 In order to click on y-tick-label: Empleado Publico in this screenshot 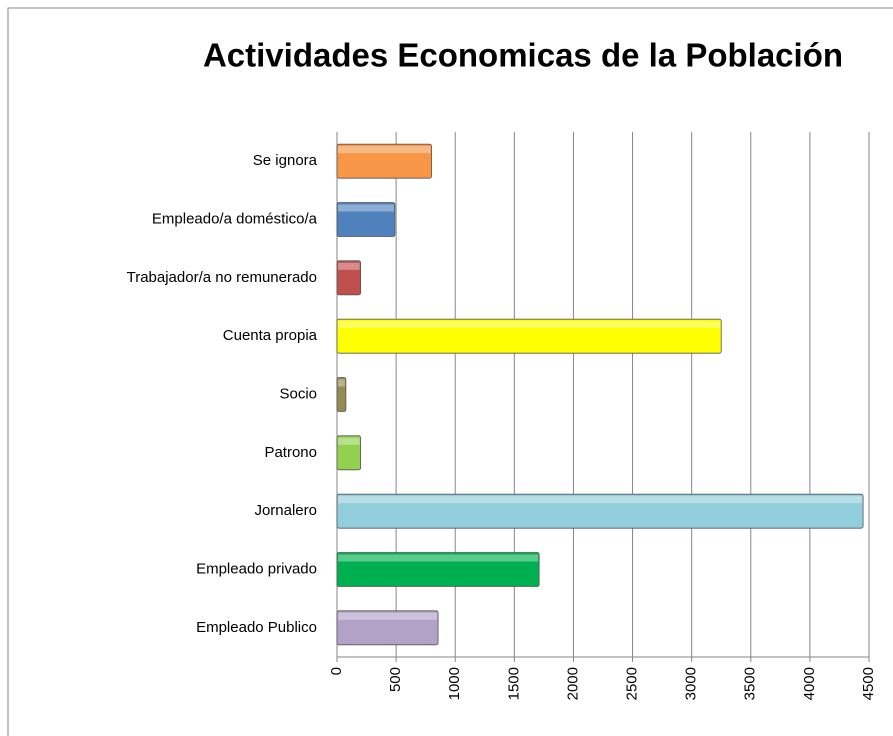, I will do `click(256, 627)`.